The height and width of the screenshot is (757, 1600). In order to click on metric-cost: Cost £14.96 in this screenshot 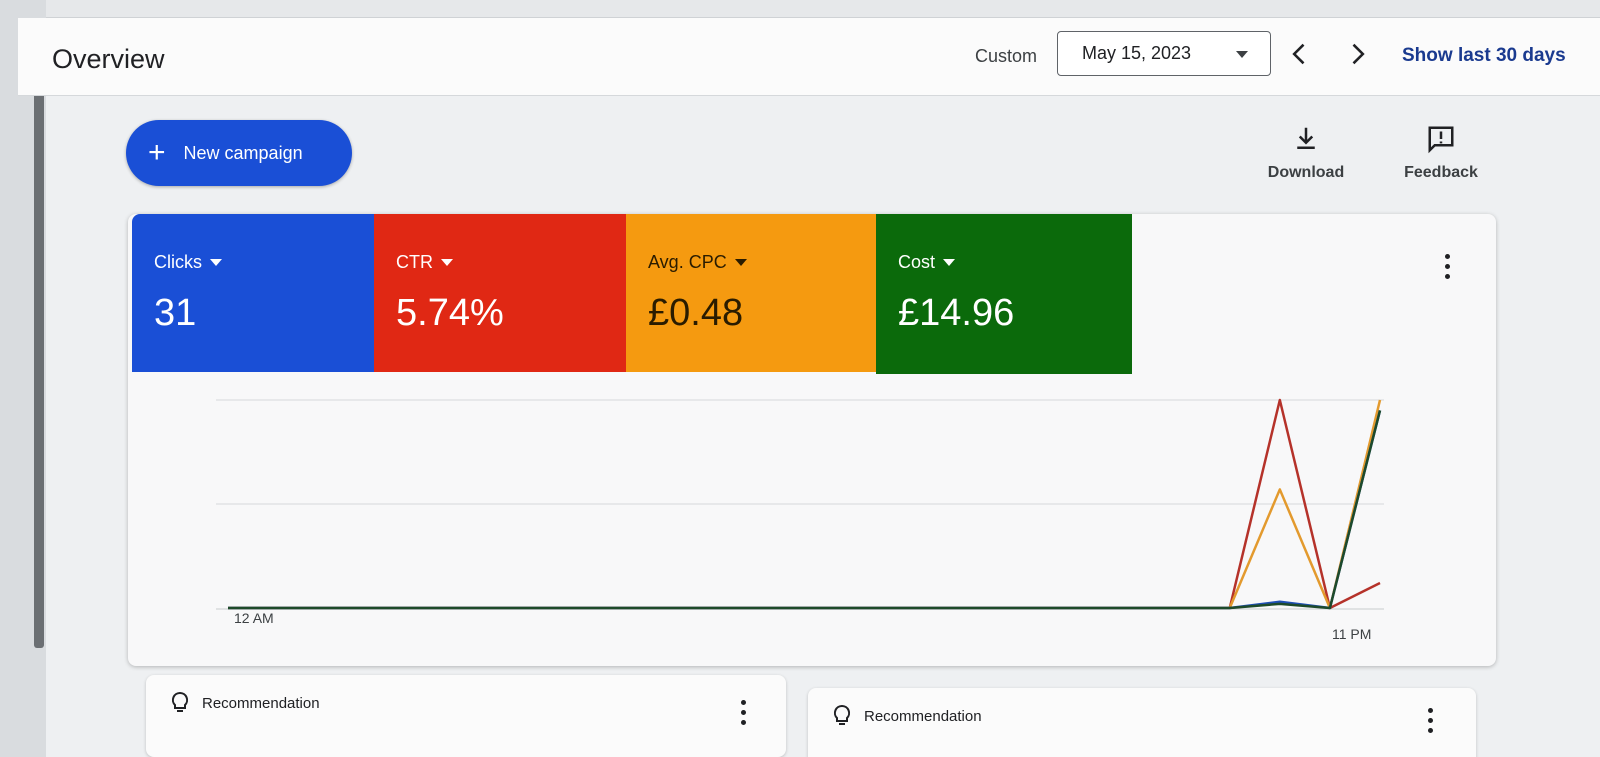, I will do `click(1004, 294)`.